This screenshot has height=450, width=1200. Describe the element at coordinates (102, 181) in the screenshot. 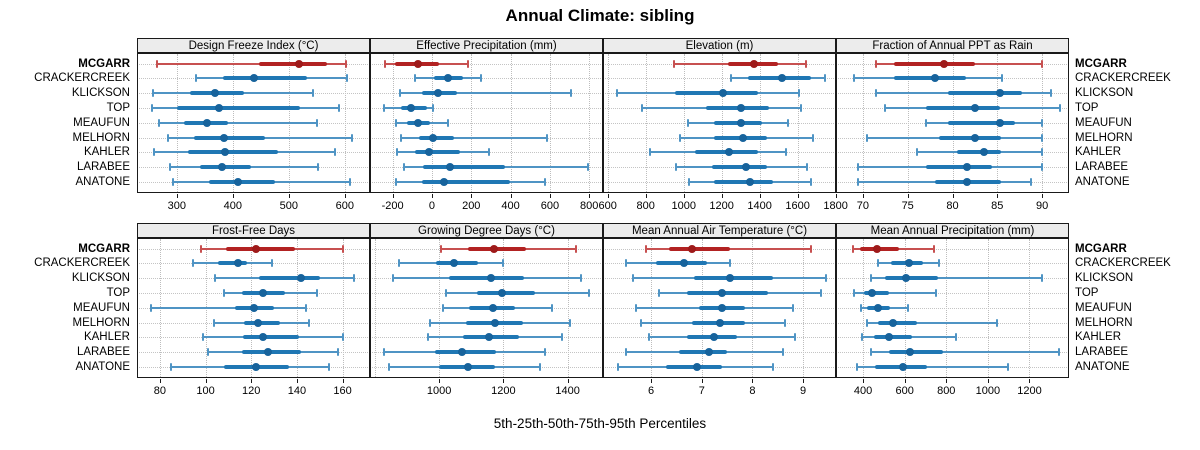

I see `station-label-left: ANATONE` at that location.